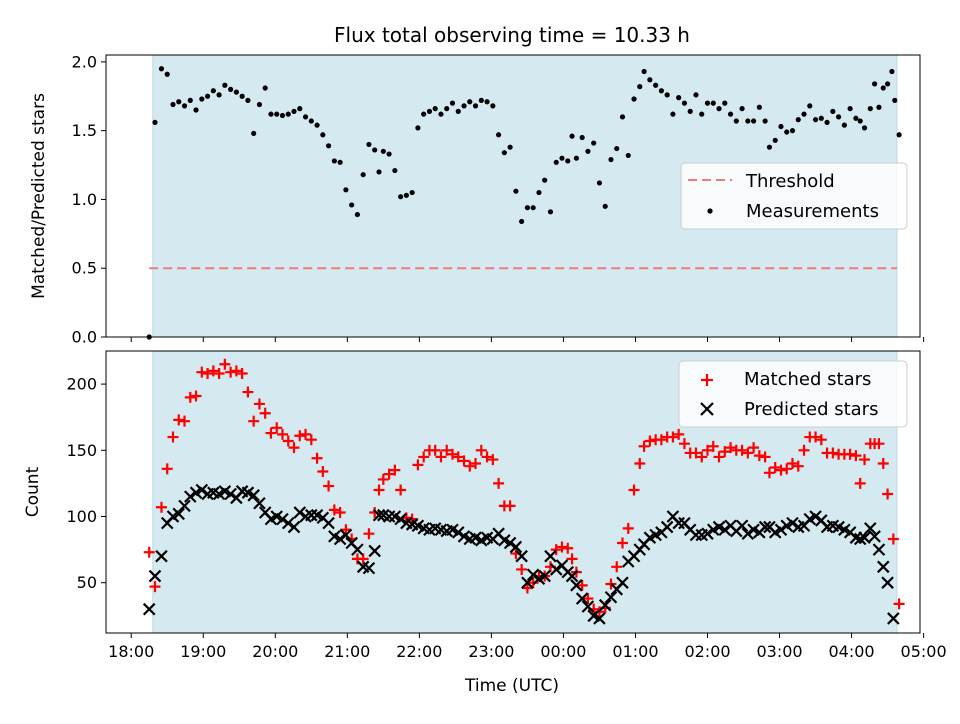 The image size is (960, 724). What do you see at coordinates (203, 651) in the screenshot?
I see `bottom-x-tick-label: 19:00` at bounding box center [203, 651].